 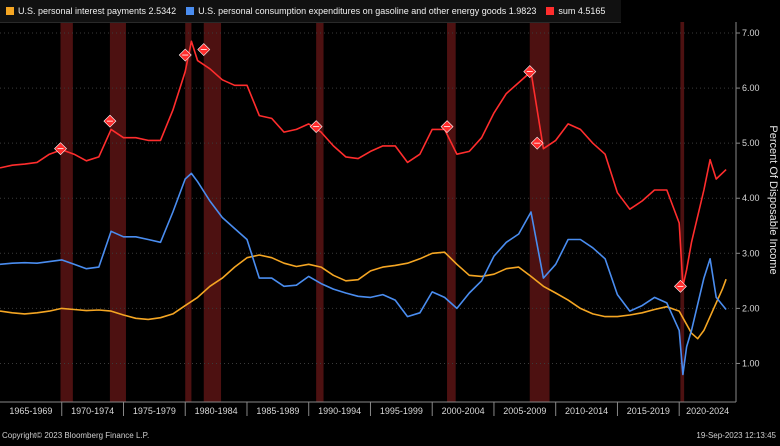 I want to click on timestamp-text: 19-Sep-2023 12:13:45, so click(x=736, y=435).